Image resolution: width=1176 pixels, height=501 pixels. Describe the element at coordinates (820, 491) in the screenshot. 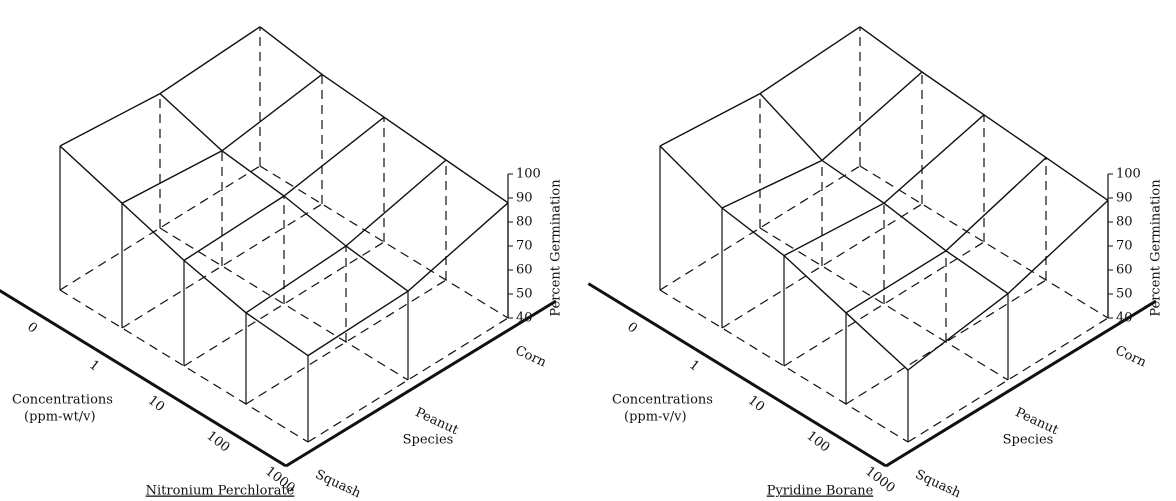

I see `chart-title: Pyridine Borane` at that location.